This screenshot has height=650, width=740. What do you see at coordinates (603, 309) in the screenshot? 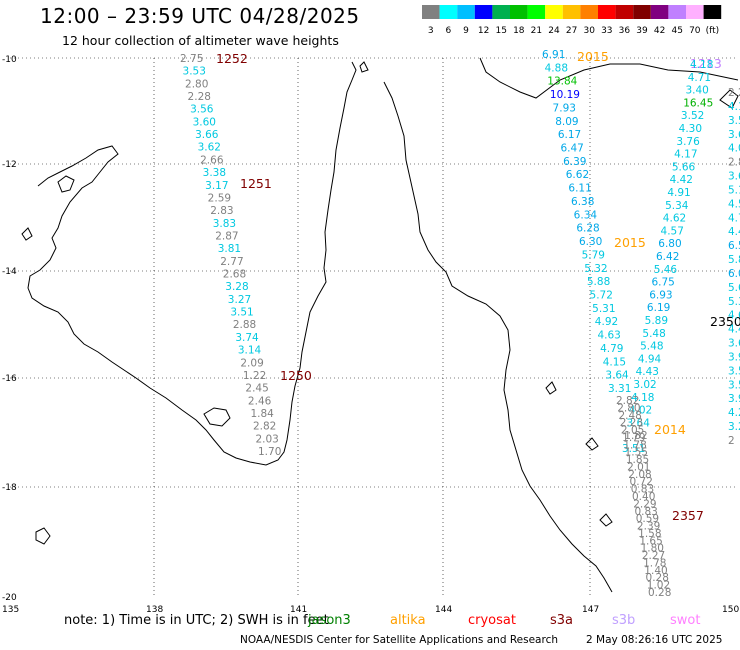
I see `wave-height-value: 5.31` at bounding box center [603, 309].